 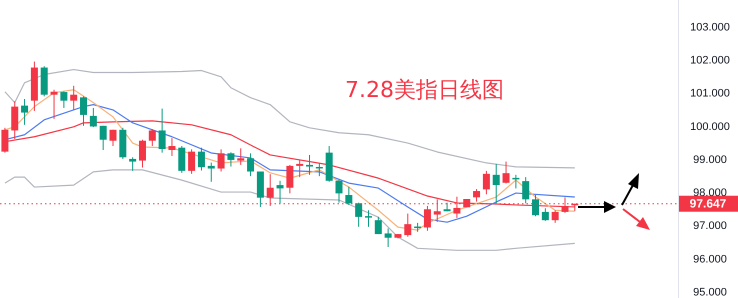 What do you see at coordinates (710, 94) in the screenshot?
I see `y-tick-label: 101.000` at bounding box center [710, 94].